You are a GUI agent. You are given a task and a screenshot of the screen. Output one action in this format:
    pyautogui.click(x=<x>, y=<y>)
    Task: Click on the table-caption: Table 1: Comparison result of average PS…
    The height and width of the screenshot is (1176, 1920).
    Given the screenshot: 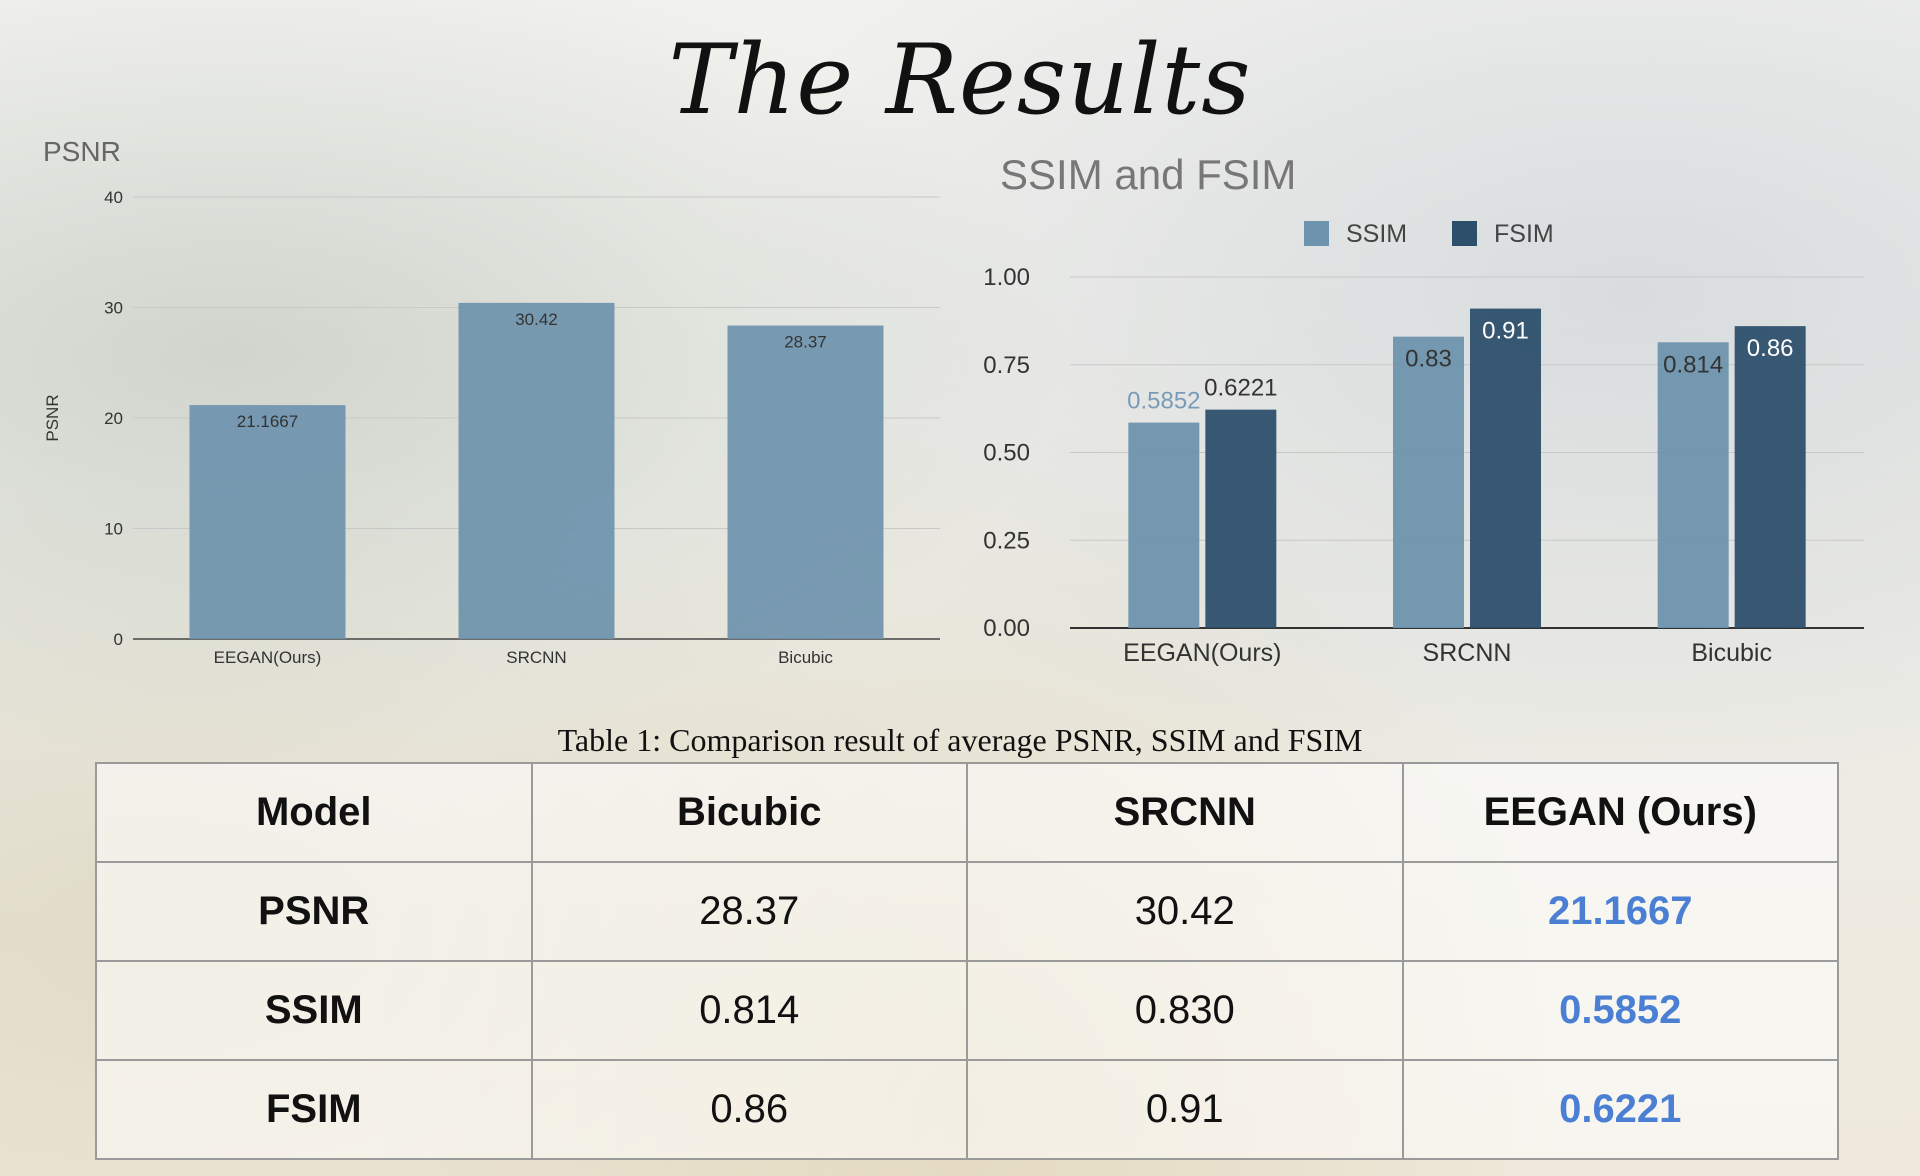 What is the action you would take?
    pyautogui.click(x=960, y=740)
    